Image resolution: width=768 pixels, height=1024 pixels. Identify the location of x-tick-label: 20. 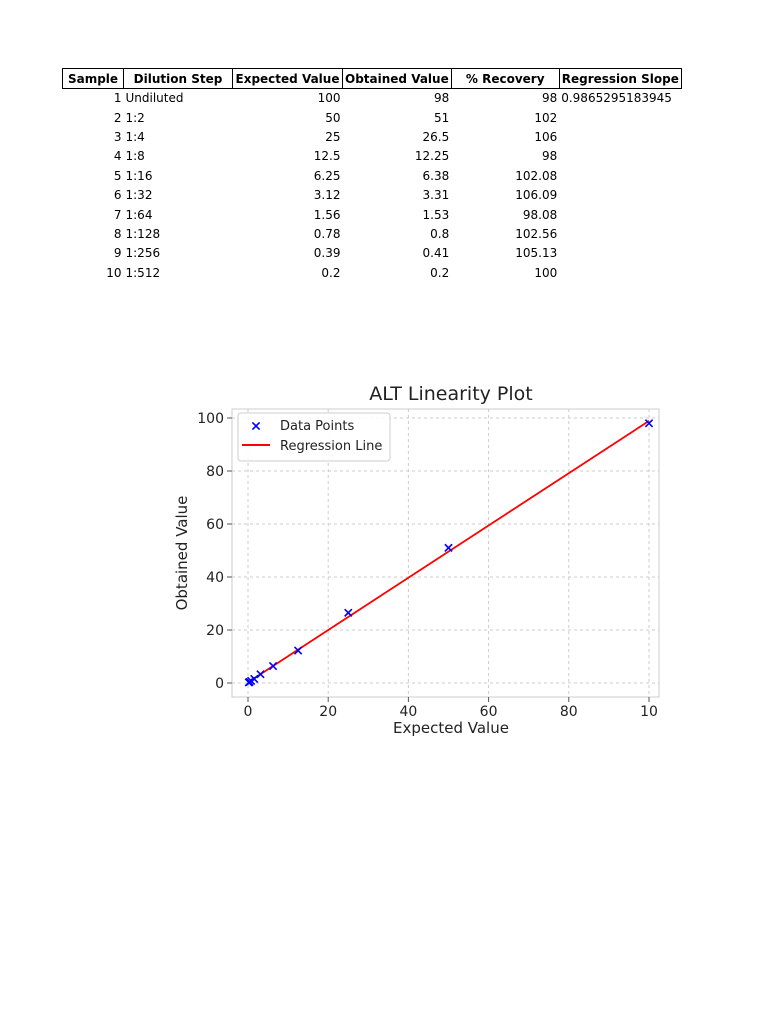
(328, 712).